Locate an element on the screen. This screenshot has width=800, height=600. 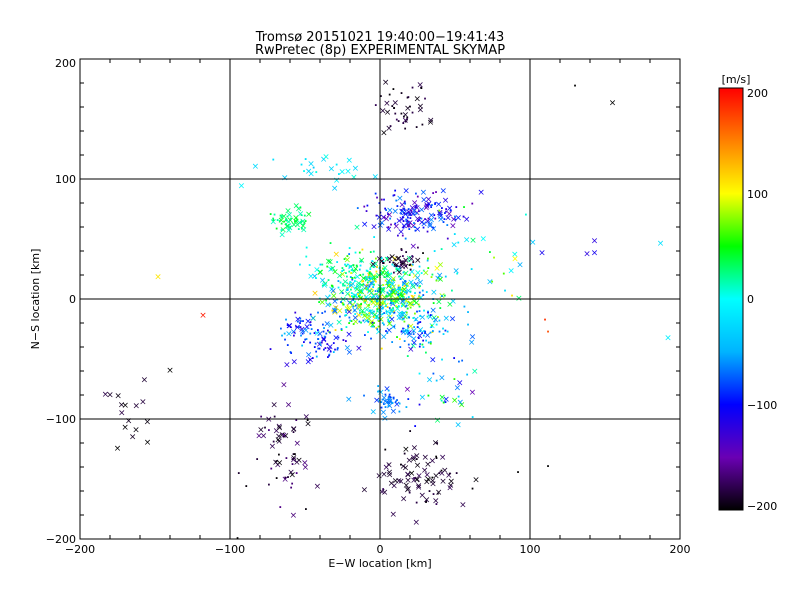
x-tick-label: 200 is located at coordinates (680, 549).